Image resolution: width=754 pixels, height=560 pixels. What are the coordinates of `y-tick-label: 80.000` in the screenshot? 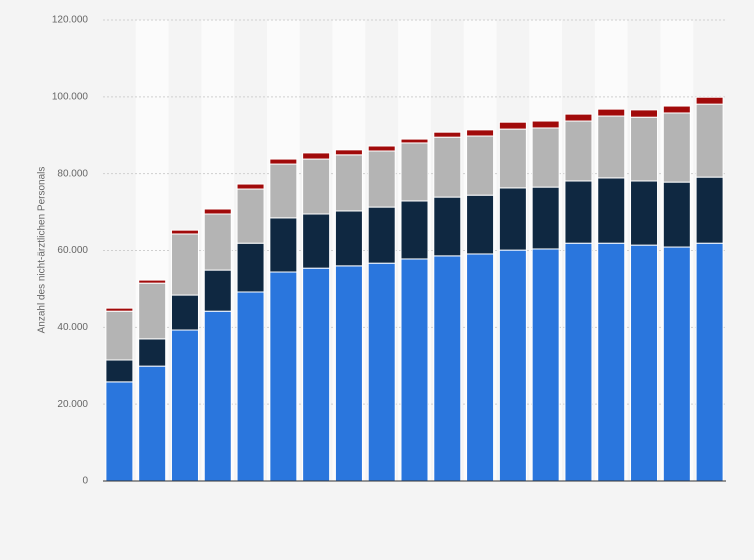 It's located at (72, 173).